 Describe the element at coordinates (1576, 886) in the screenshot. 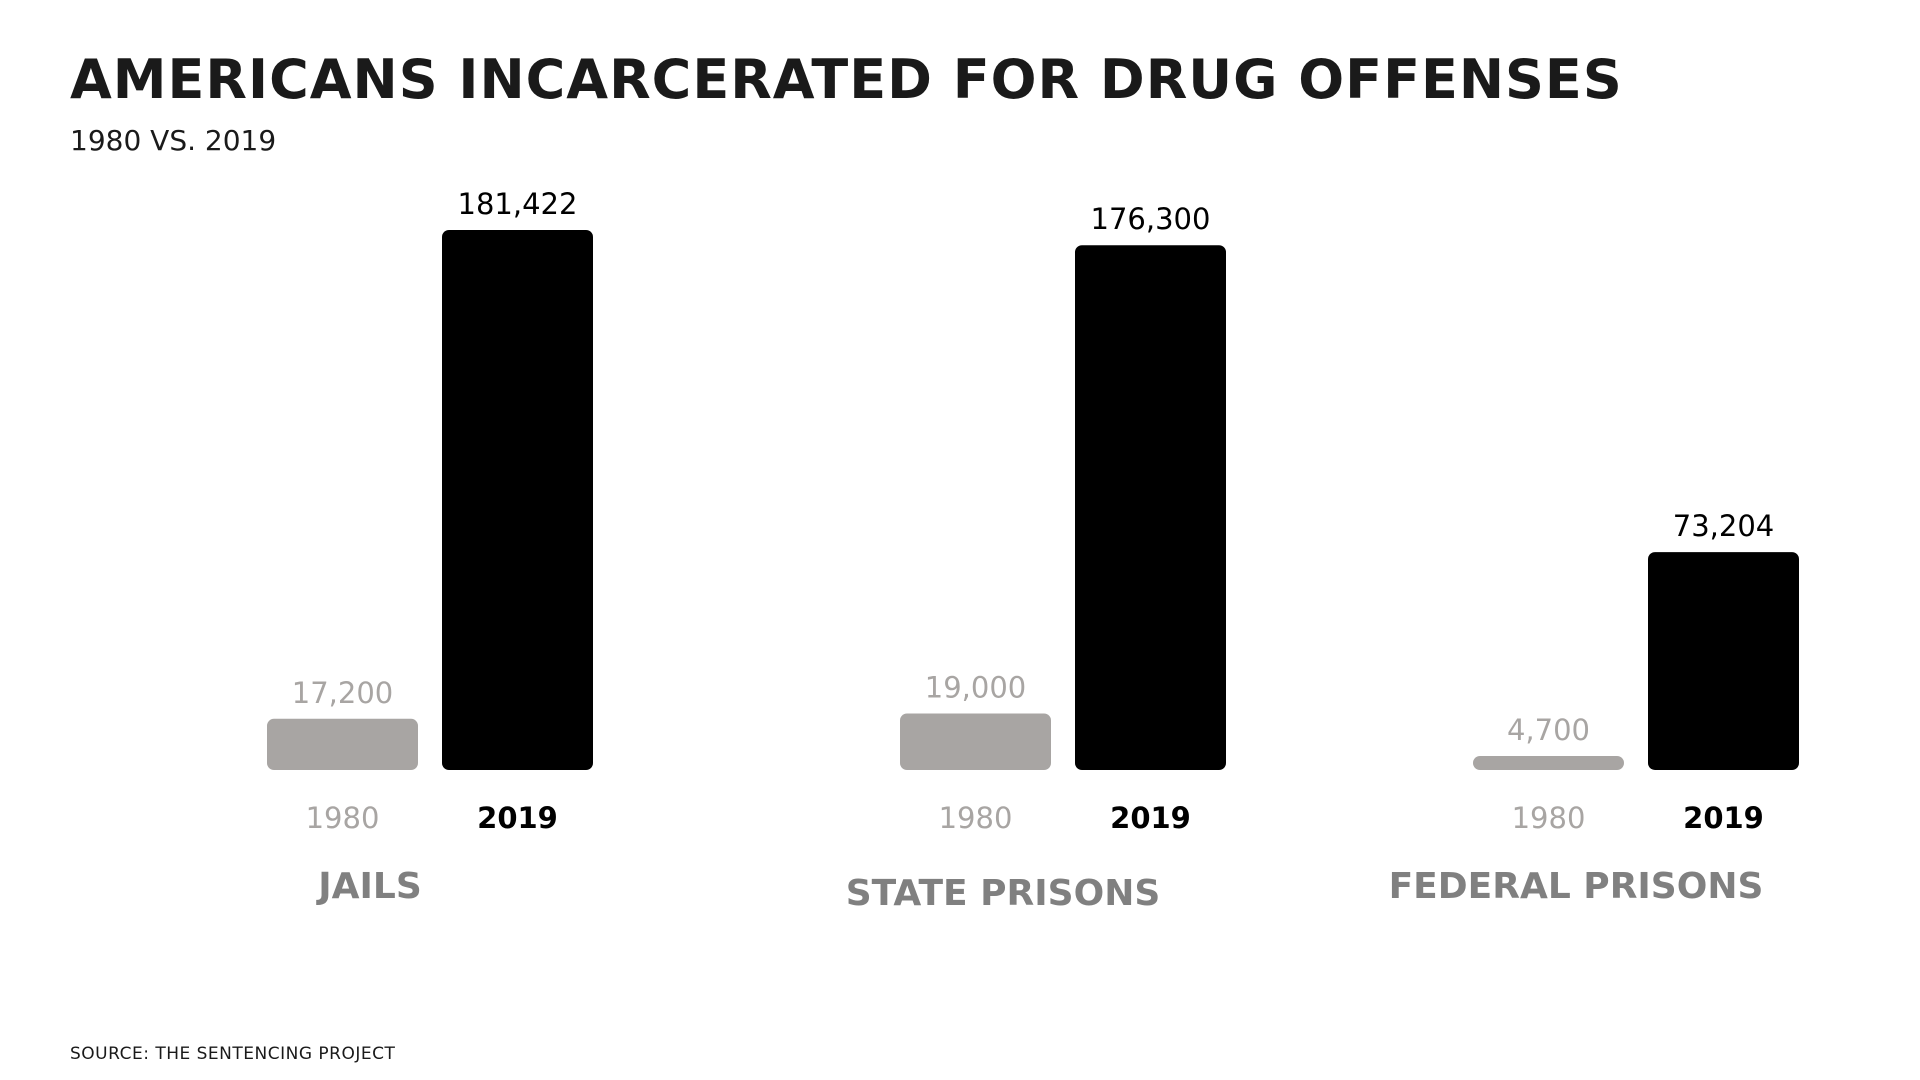

I see `category-label-2: FEDERAL PRISONS` at that location.